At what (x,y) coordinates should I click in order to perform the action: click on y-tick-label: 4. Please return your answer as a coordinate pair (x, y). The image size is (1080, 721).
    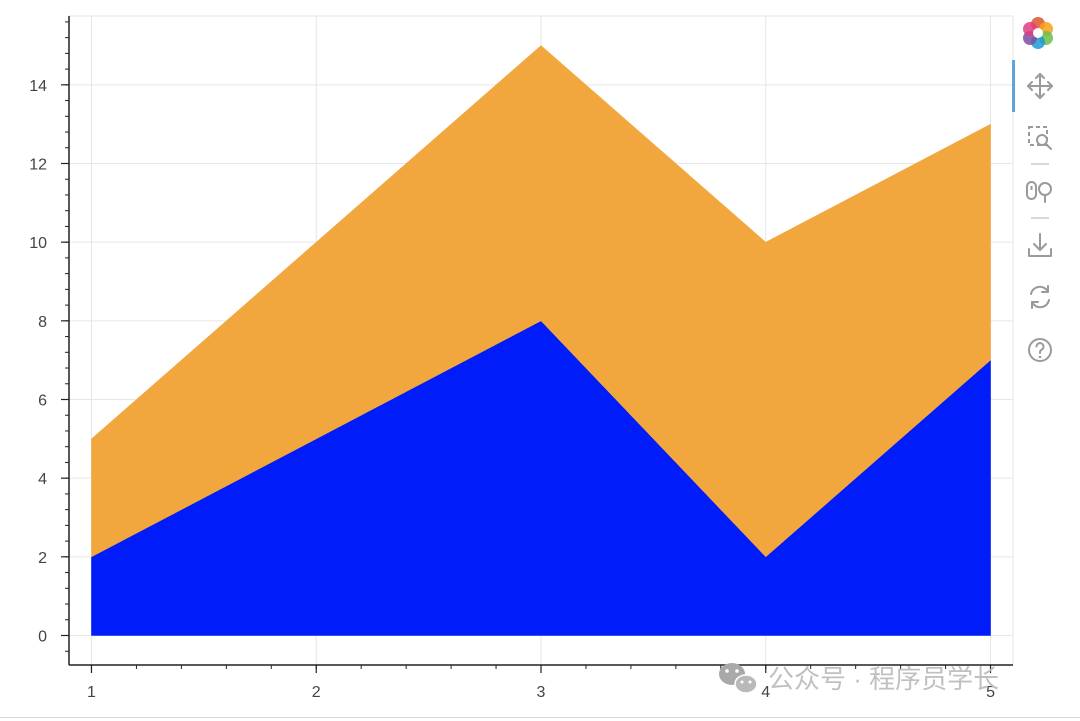
    Looking at the image, I should click on (42, 479).